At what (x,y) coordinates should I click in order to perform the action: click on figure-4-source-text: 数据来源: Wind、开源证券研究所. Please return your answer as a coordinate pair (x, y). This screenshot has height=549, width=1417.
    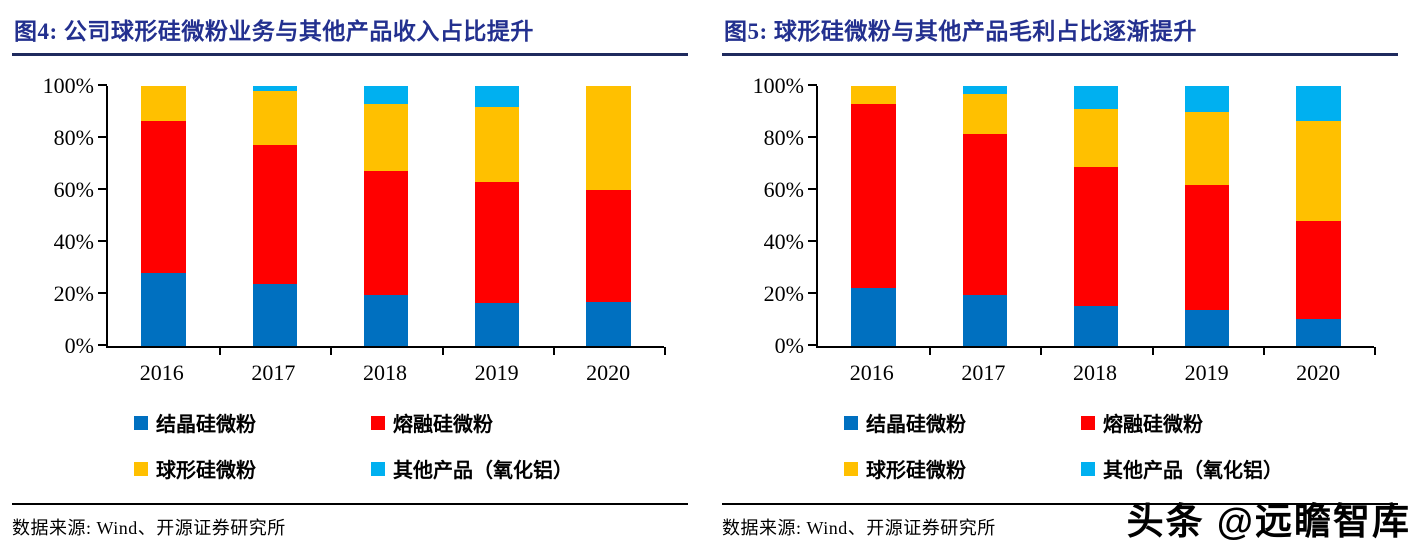
    Looking at the image, I should click on (149, 528).